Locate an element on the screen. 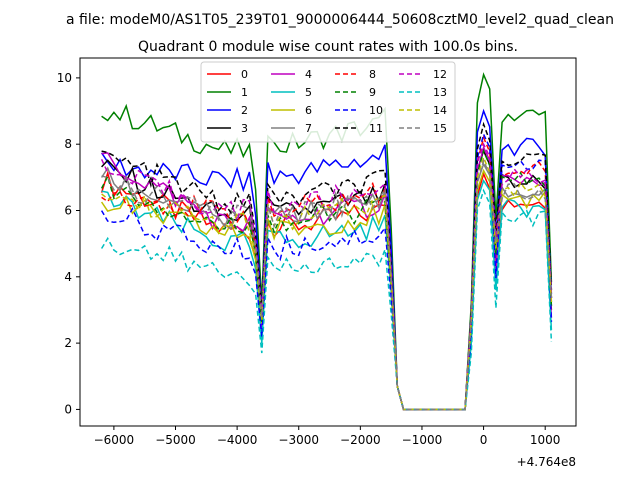 The width and height of the screenshot is (640, 480). legend-label: 10 is located at coordinates (376, 110).